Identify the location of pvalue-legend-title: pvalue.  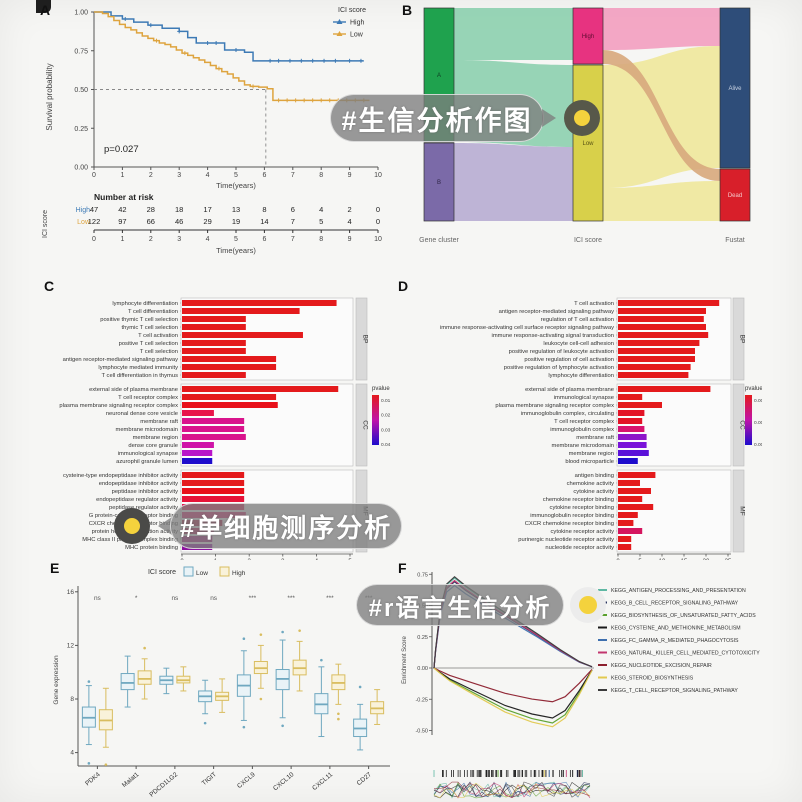
(753, 389).